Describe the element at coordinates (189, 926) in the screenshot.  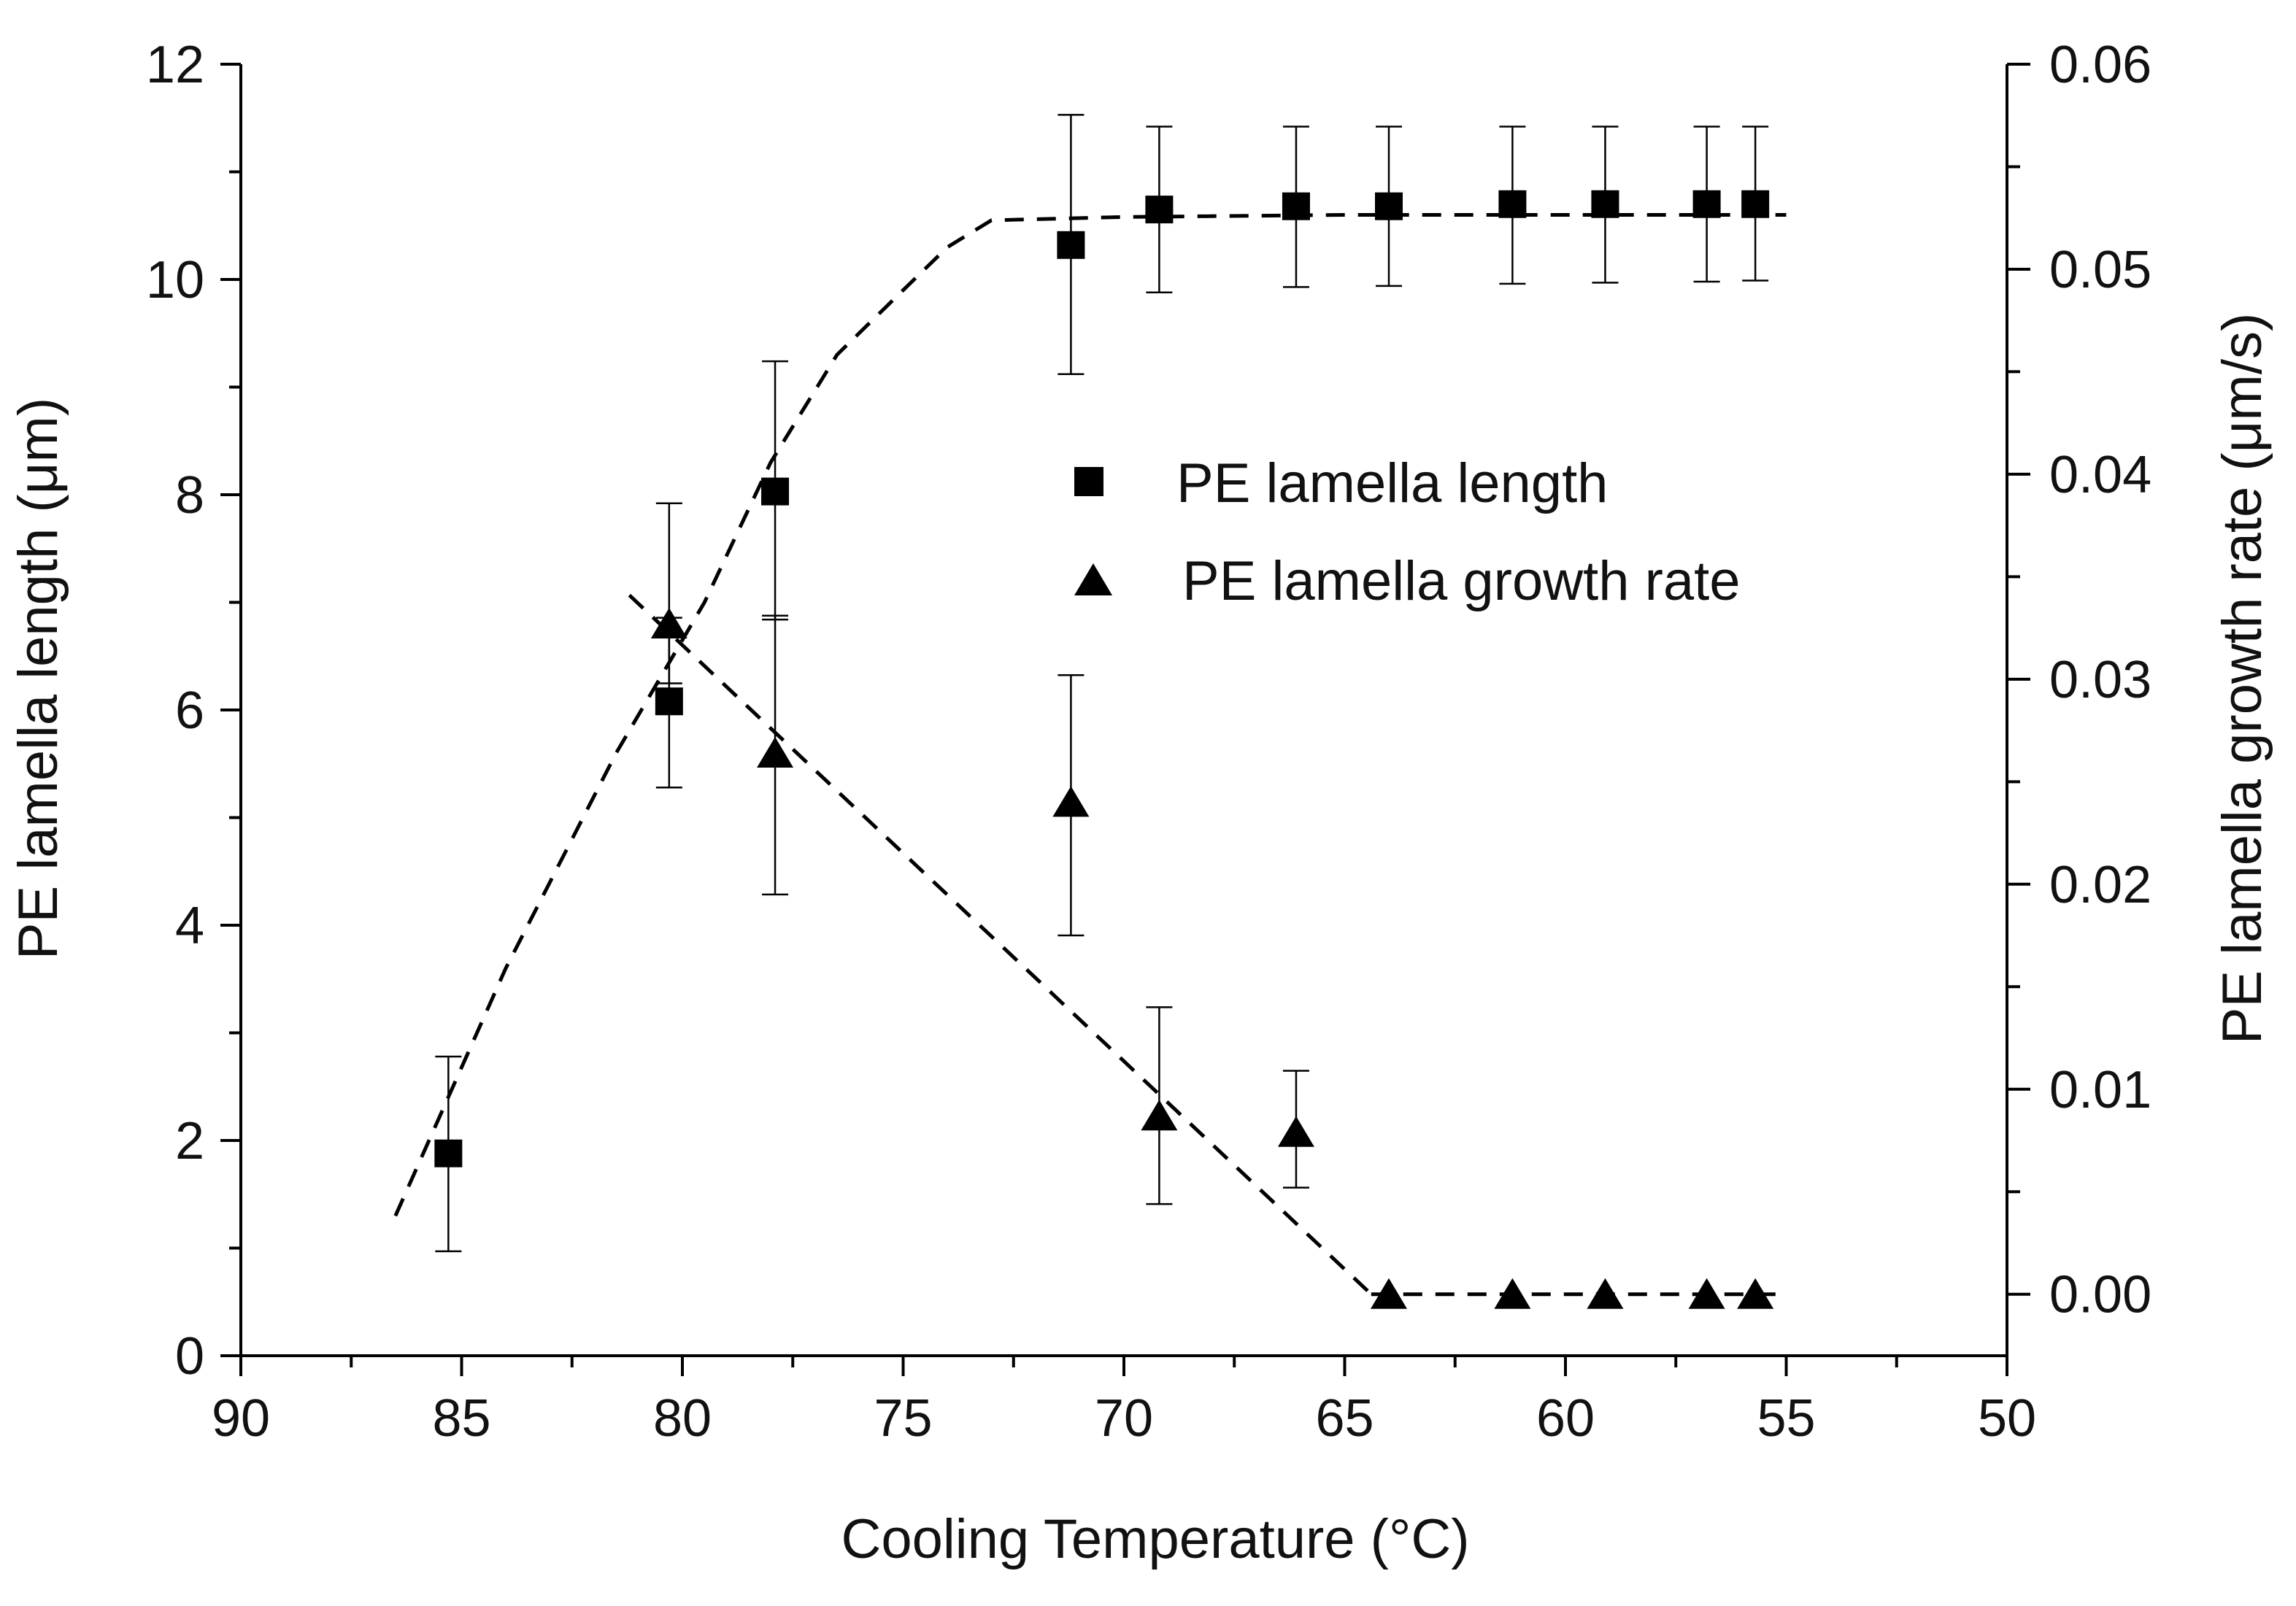
I see `y-tick-label: 4` at that location.